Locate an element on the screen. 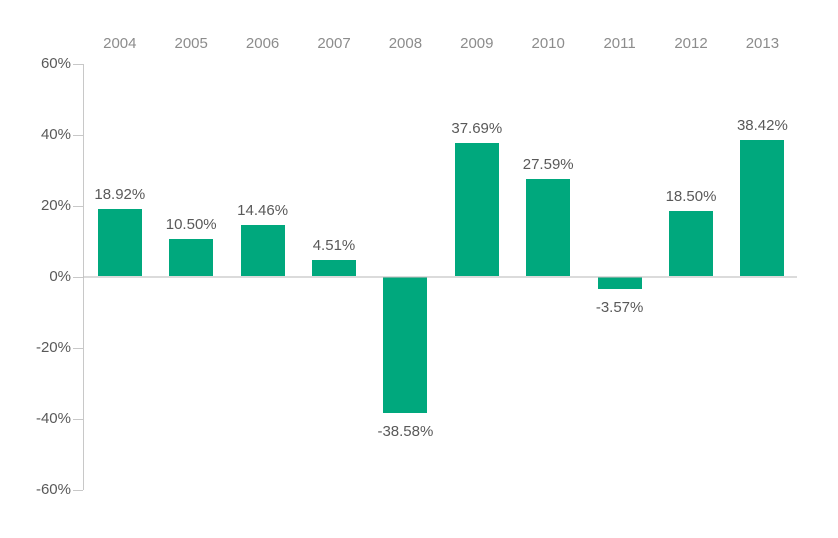 The image size is (838, 538). bar-2008 is located at coordinates (405, 345).